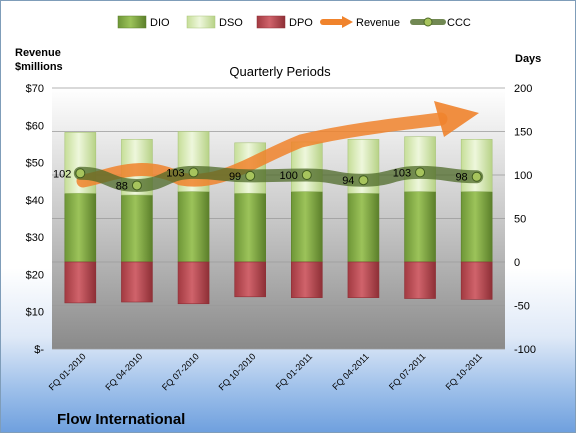 The height and width of the screenshot is (433, 576). I want to click on legend-dio: DIO, so click(160, 23).